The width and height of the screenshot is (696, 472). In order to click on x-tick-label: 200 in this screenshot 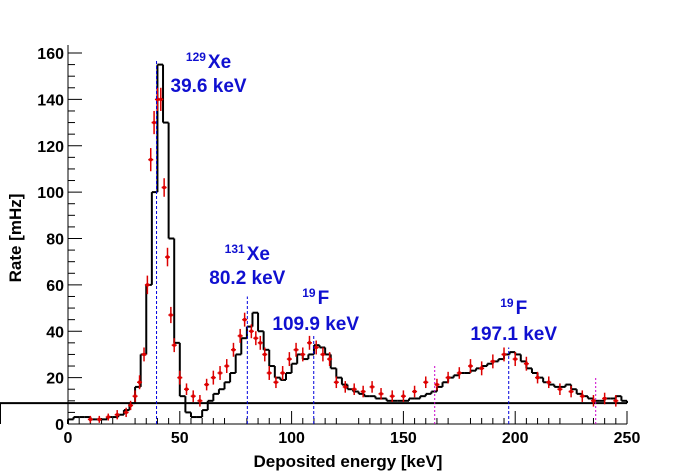, I will do `click(515, 438)`.